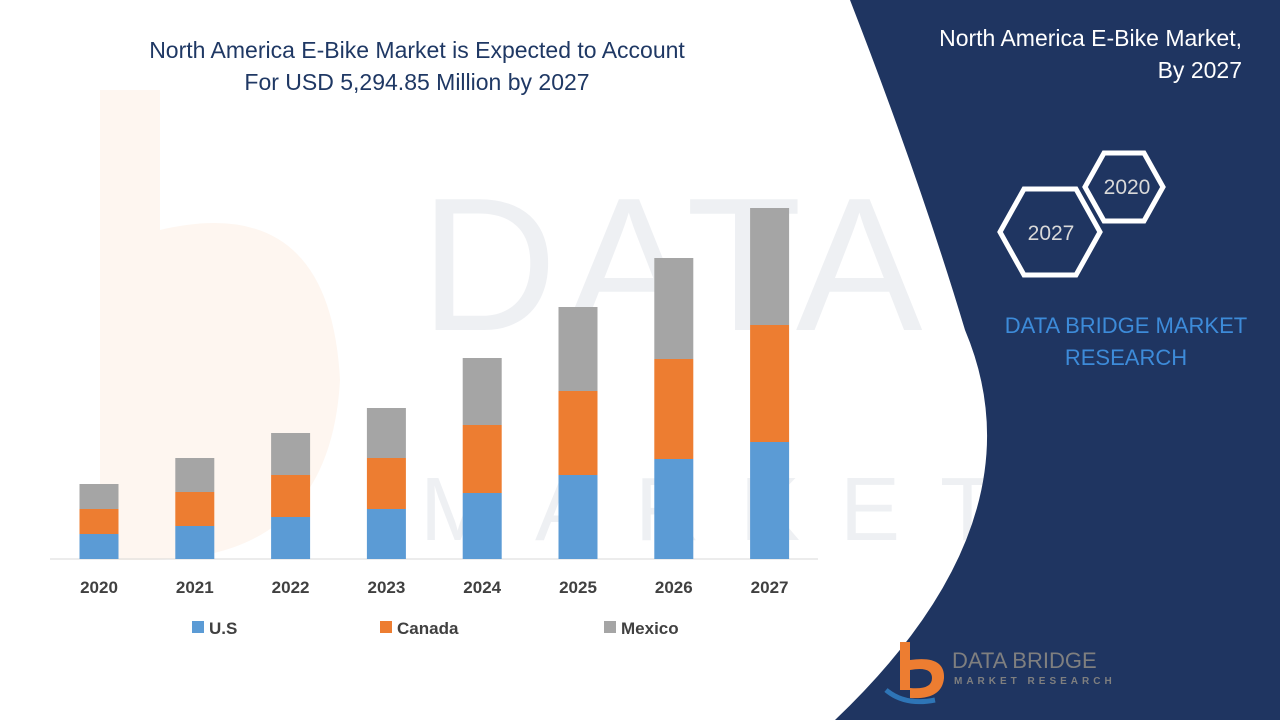 The width and height of the screenshot is (1280, 720). Describe the element at coordinates (578, 433) in the screenshot. I see `bar-canada-2025` at that location.